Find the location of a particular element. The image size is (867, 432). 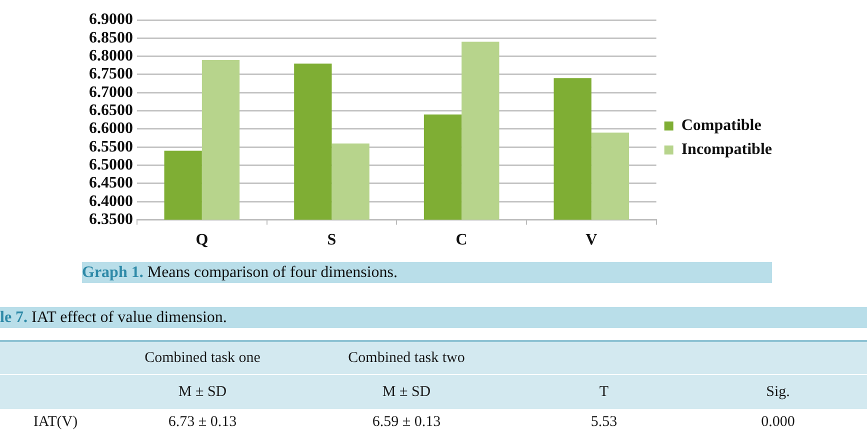

text: 0.000 is located at coordinates (778, 422).